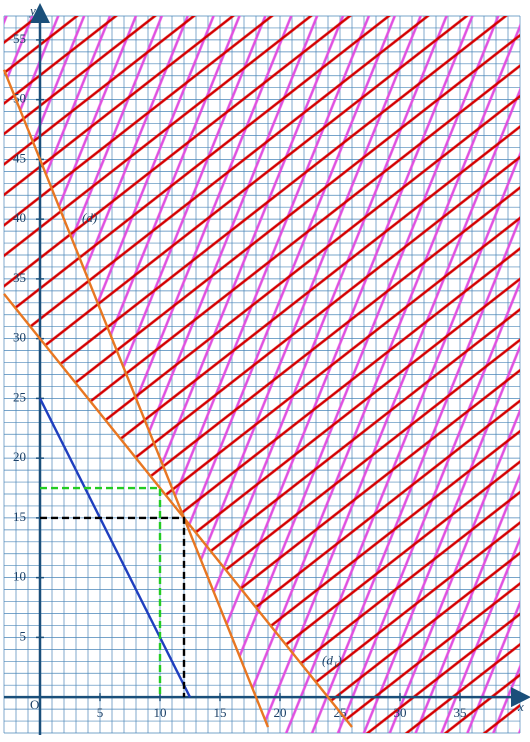 The height and width of the screenshot is (742, 530). I want to click on line-label: (d₁), so click(332, 659).